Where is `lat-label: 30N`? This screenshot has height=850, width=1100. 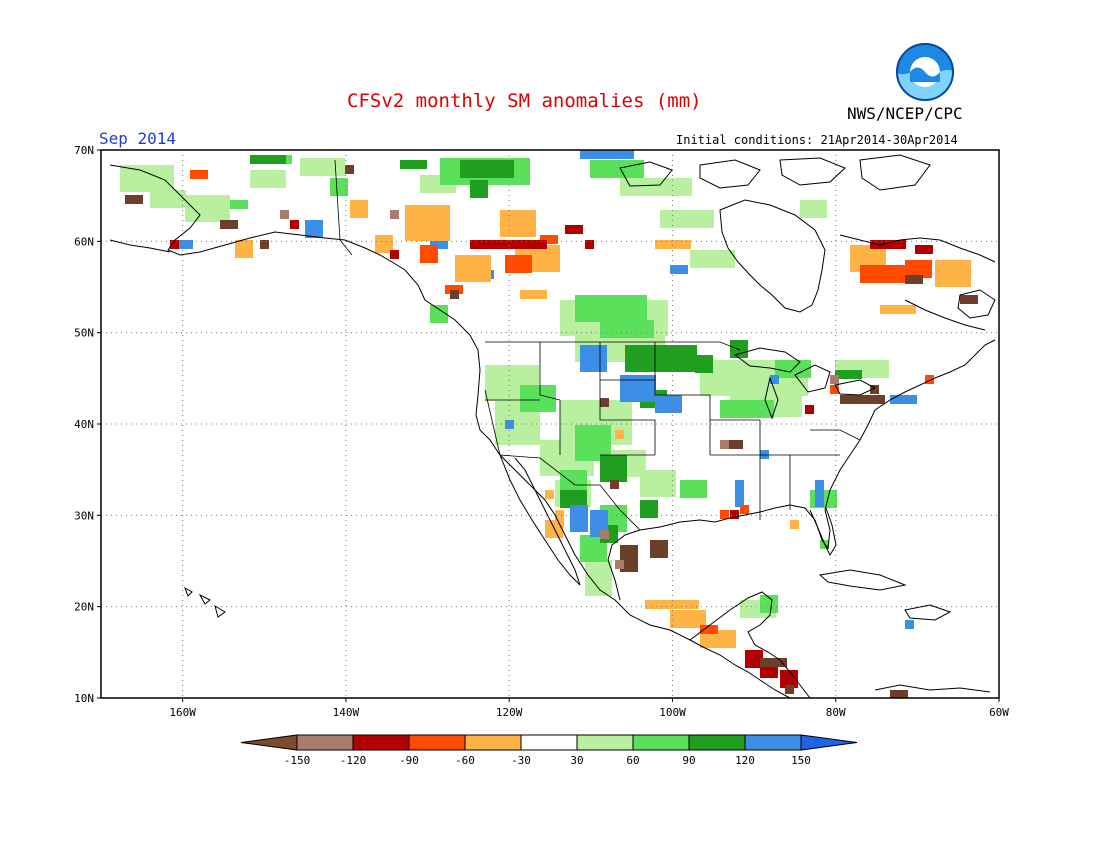 lat-label: 30N is located at coordinates (84, 515).